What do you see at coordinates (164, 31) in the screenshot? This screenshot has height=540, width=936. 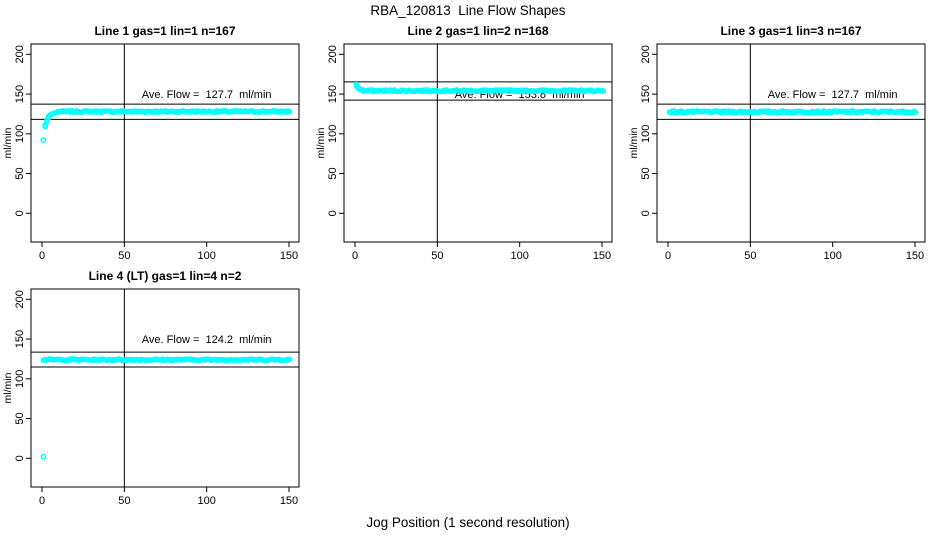 I see `panel-title: Line 1 gas=1 lin=1 n=167` at bounding box center [164, 31].